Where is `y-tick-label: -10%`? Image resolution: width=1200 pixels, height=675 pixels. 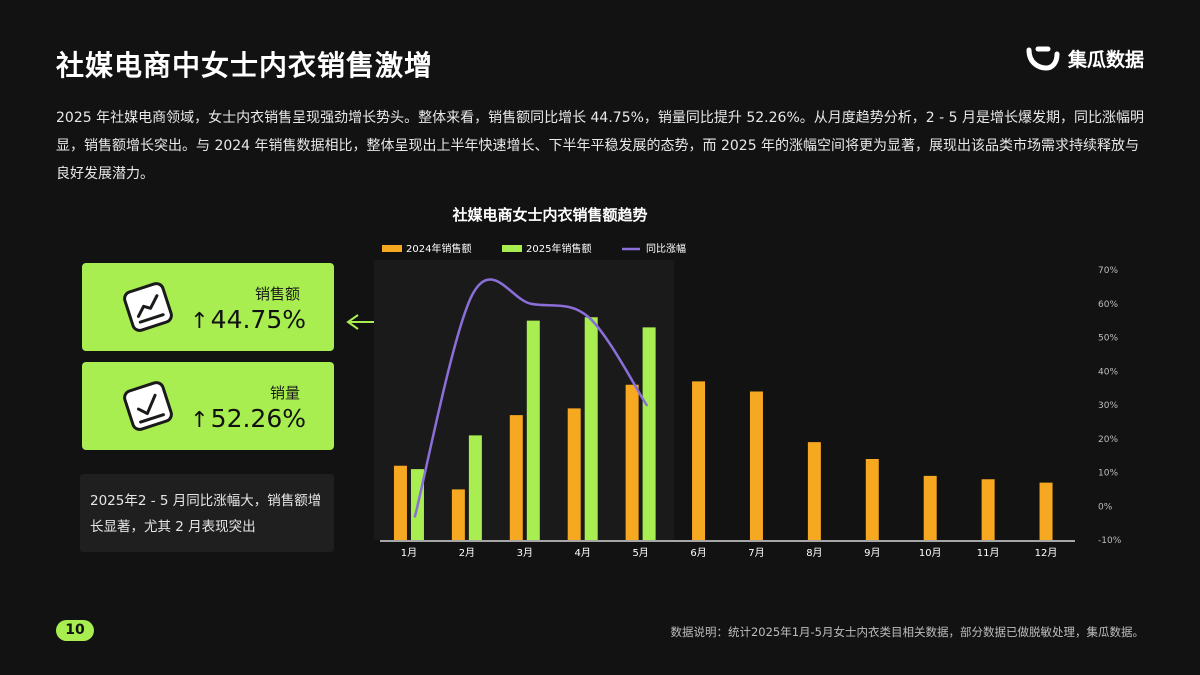 y-tick-label: -10% is located at coordinates (1110, 541).